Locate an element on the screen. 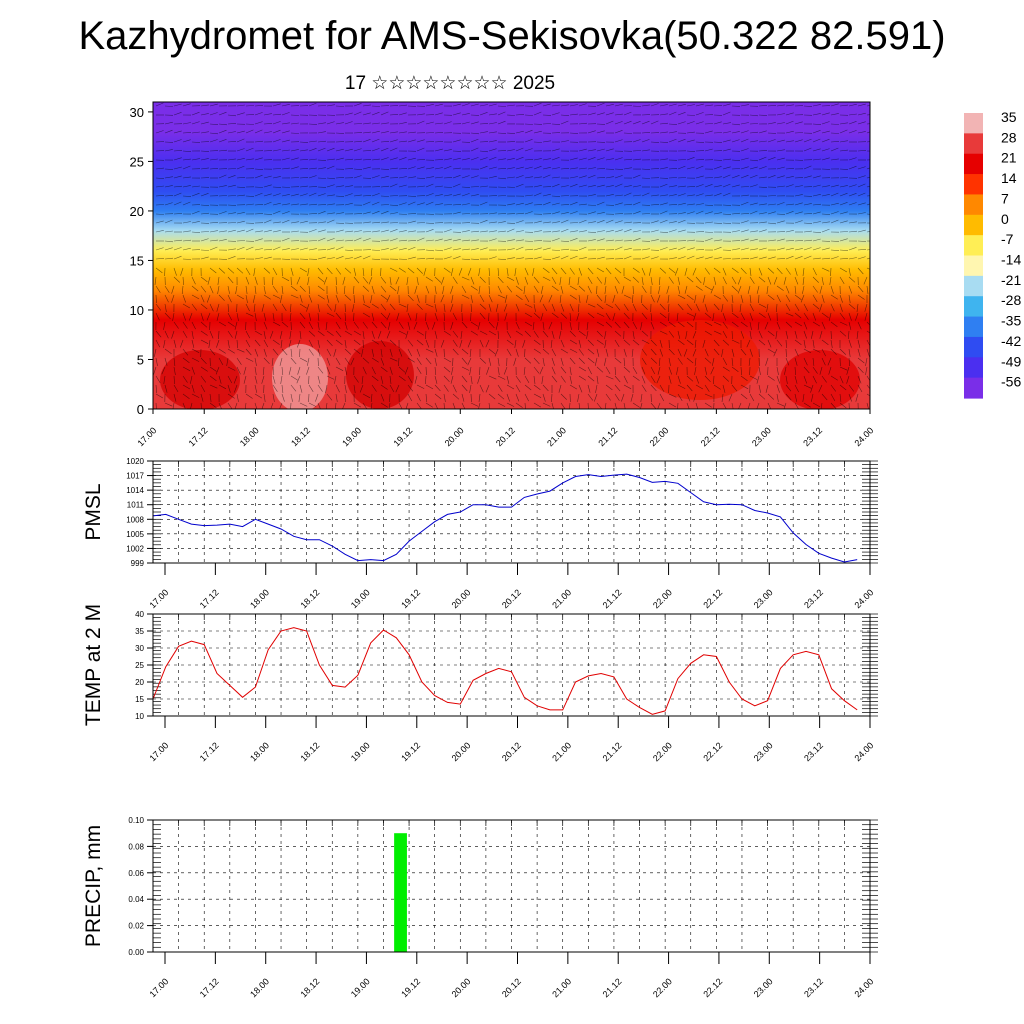 The image size is (1024, 1024). x-tick-label: 21.00 is located at coordinates (561, 987).